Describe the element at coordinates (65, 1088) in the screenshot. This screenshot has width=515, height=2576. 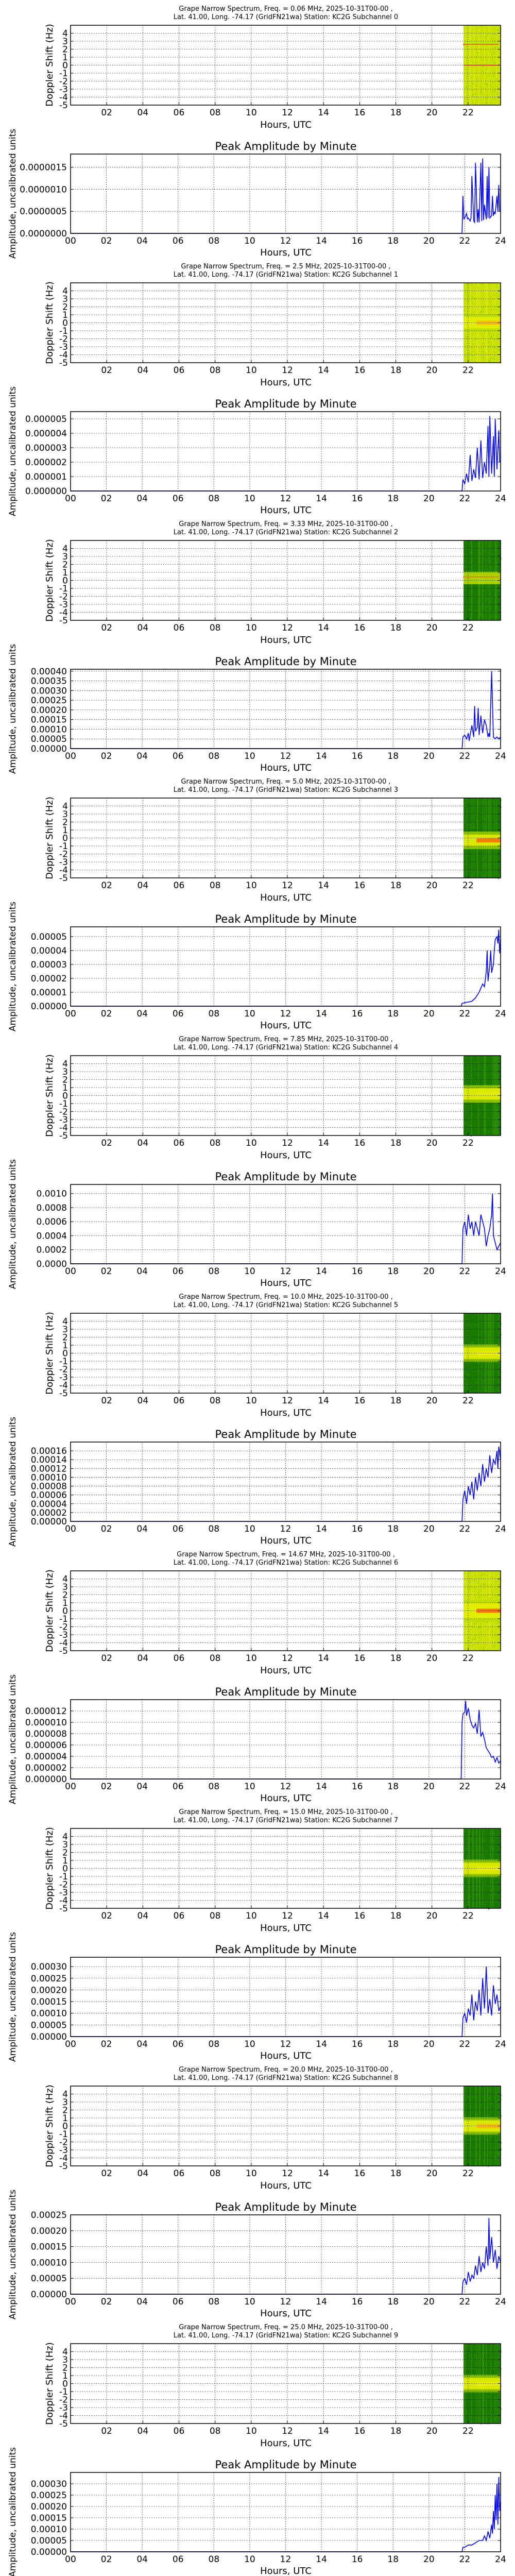
I see `y-tick-label: 1` at that location.